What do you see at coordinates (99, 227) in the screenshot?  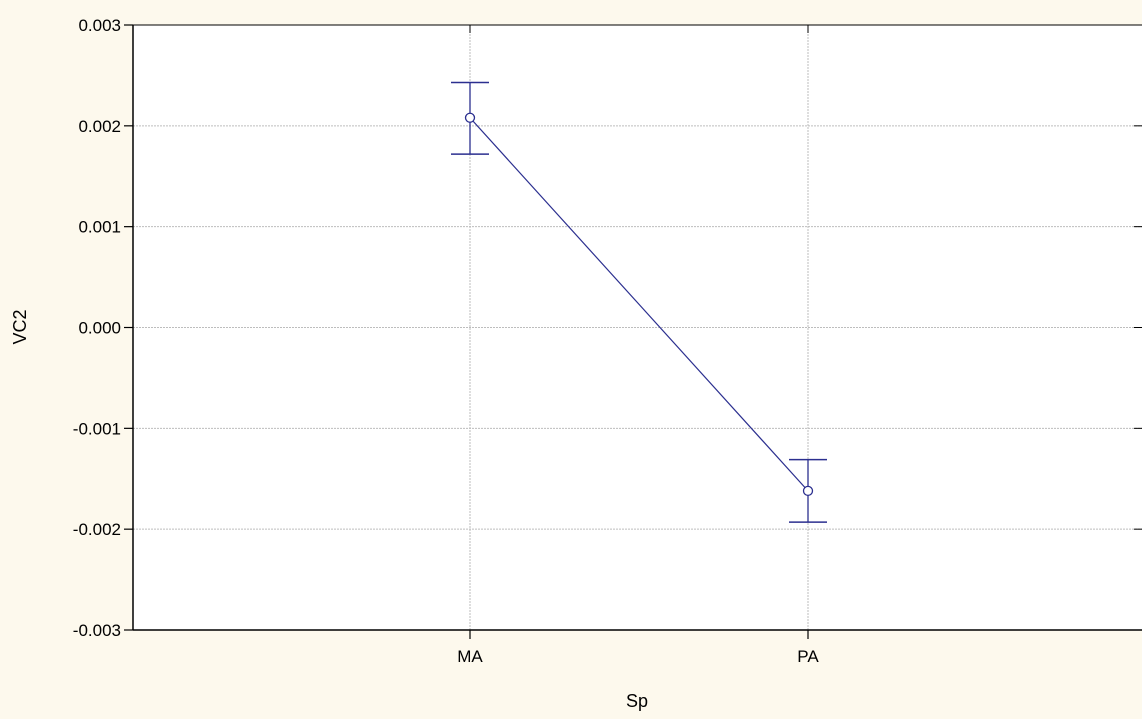 I see `y-tick-label: 0.001` at bounding box center [99, 227].